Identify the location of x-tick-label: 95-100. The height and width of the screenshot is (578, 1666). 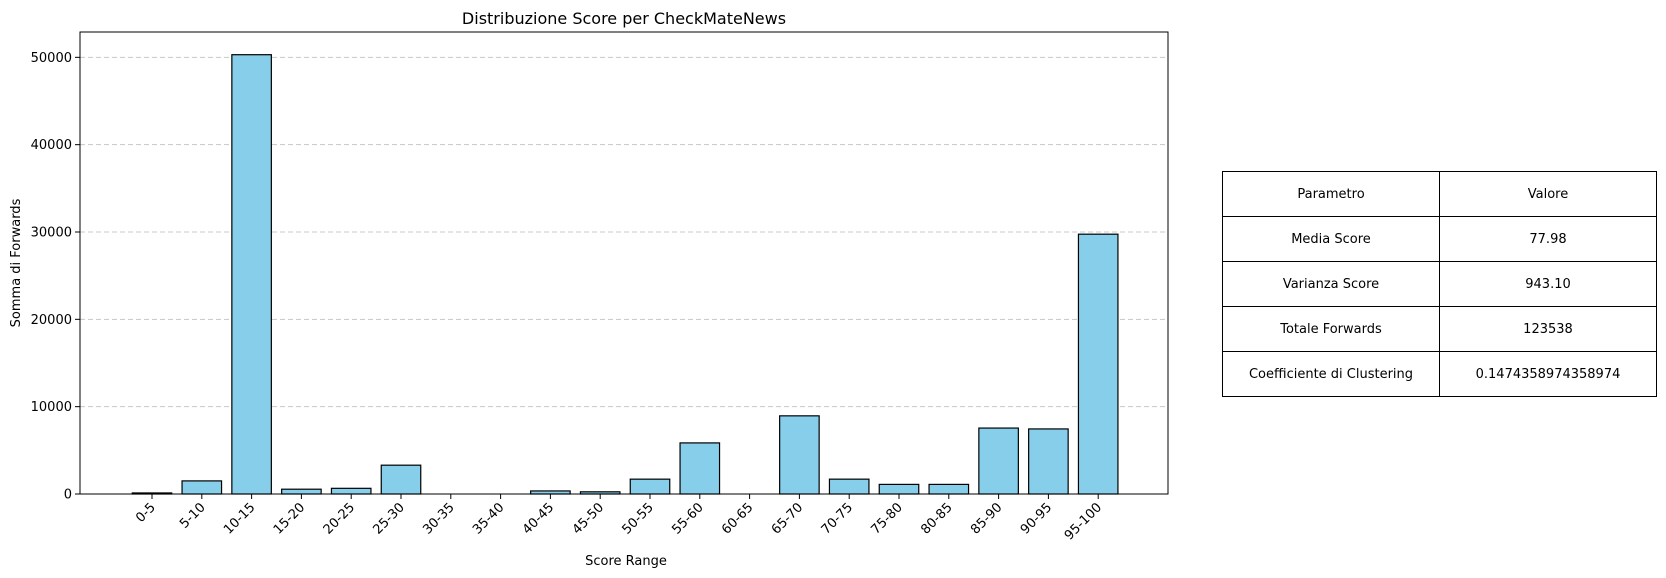
(1083, 521).